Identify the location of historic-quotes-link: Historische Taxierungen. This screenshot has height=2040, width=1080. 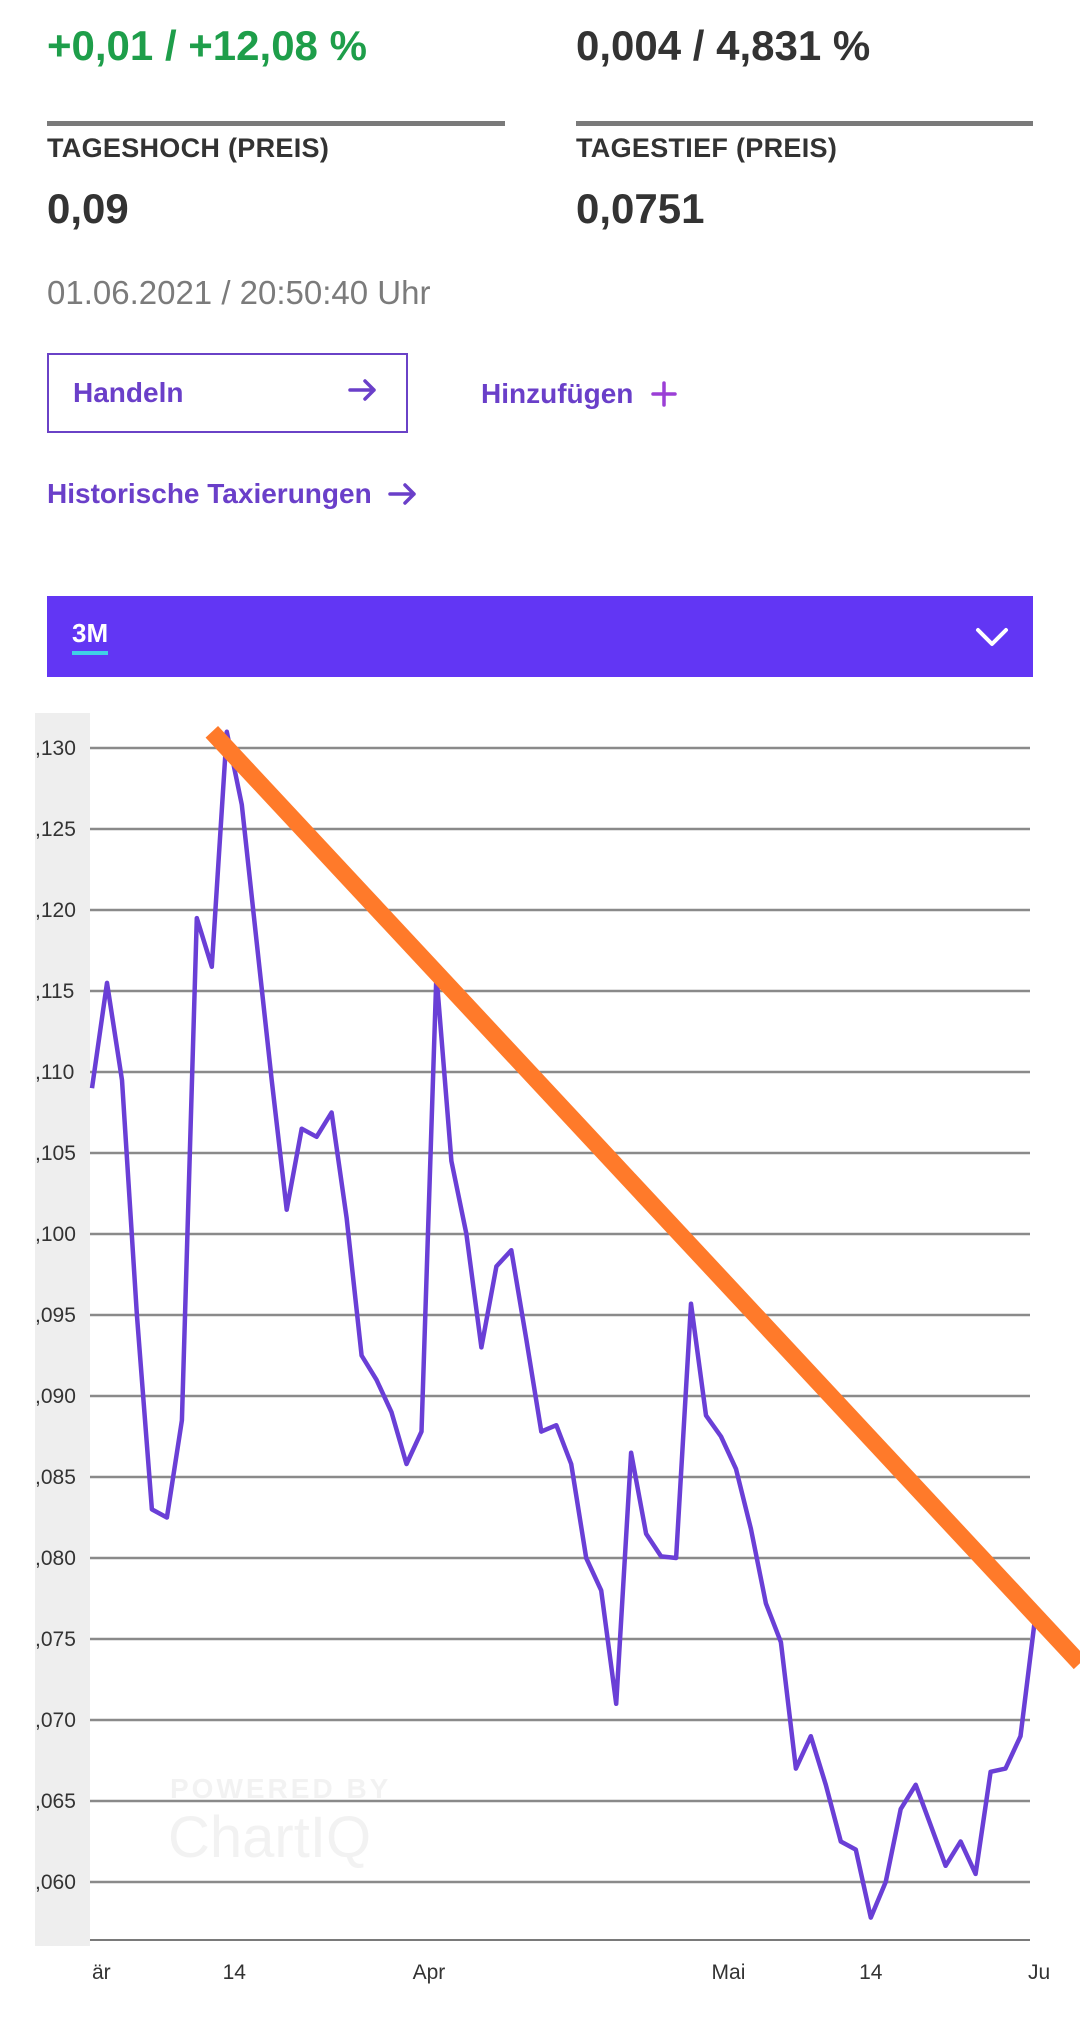
(232, 494).